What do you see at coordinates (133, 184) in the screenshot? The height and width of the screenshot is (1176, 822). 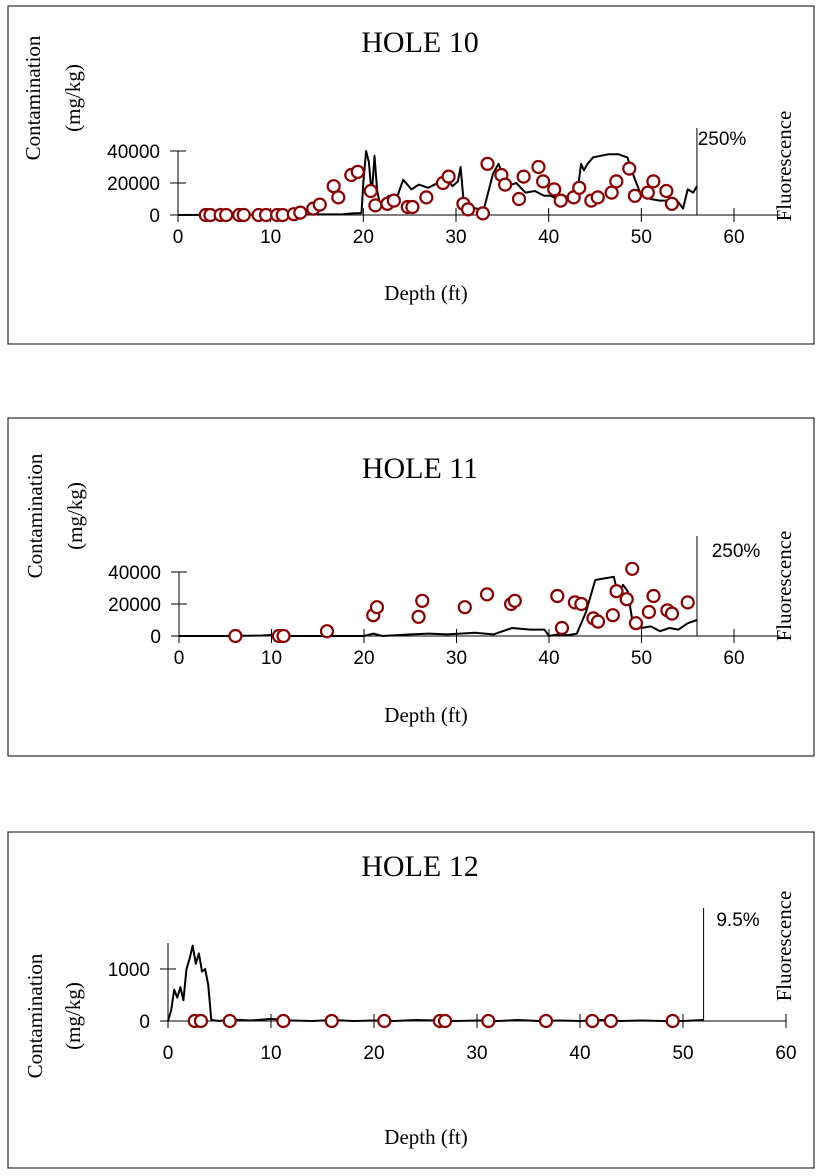 I see `y-tick-label: 20000` at bounding box center [133, 184].